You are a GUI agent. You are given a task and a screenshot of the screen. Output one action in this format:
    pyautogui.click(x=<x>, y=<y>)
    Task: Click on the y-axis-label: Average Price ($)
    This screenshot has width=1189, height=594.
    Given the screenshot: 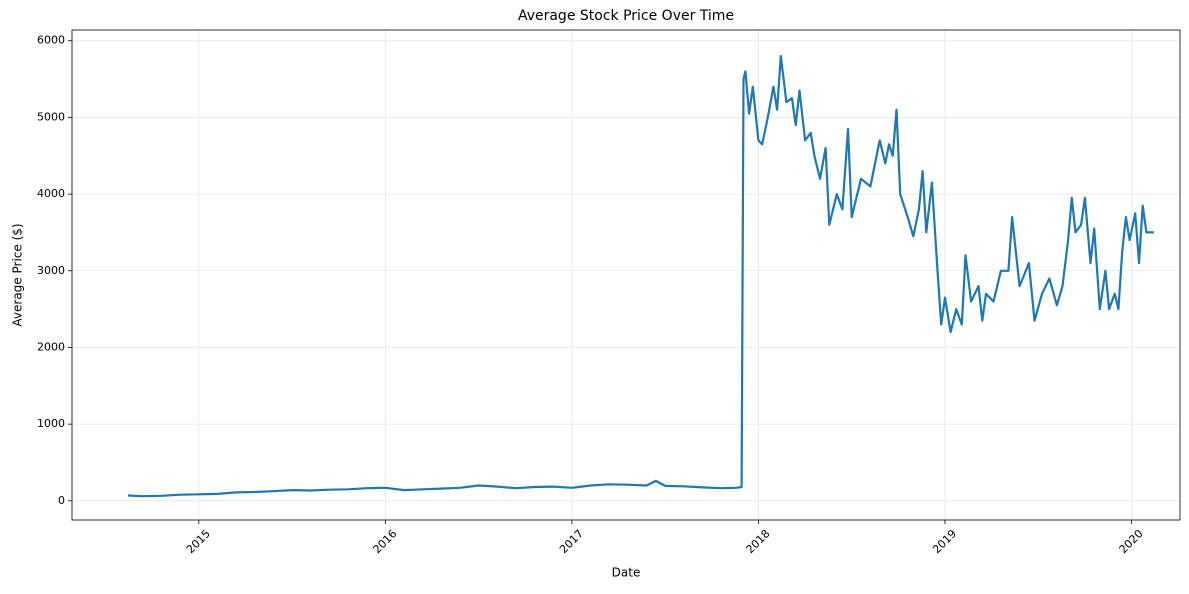 What is the action you would take?
    pyautogui.click(x=18, y=274)
    